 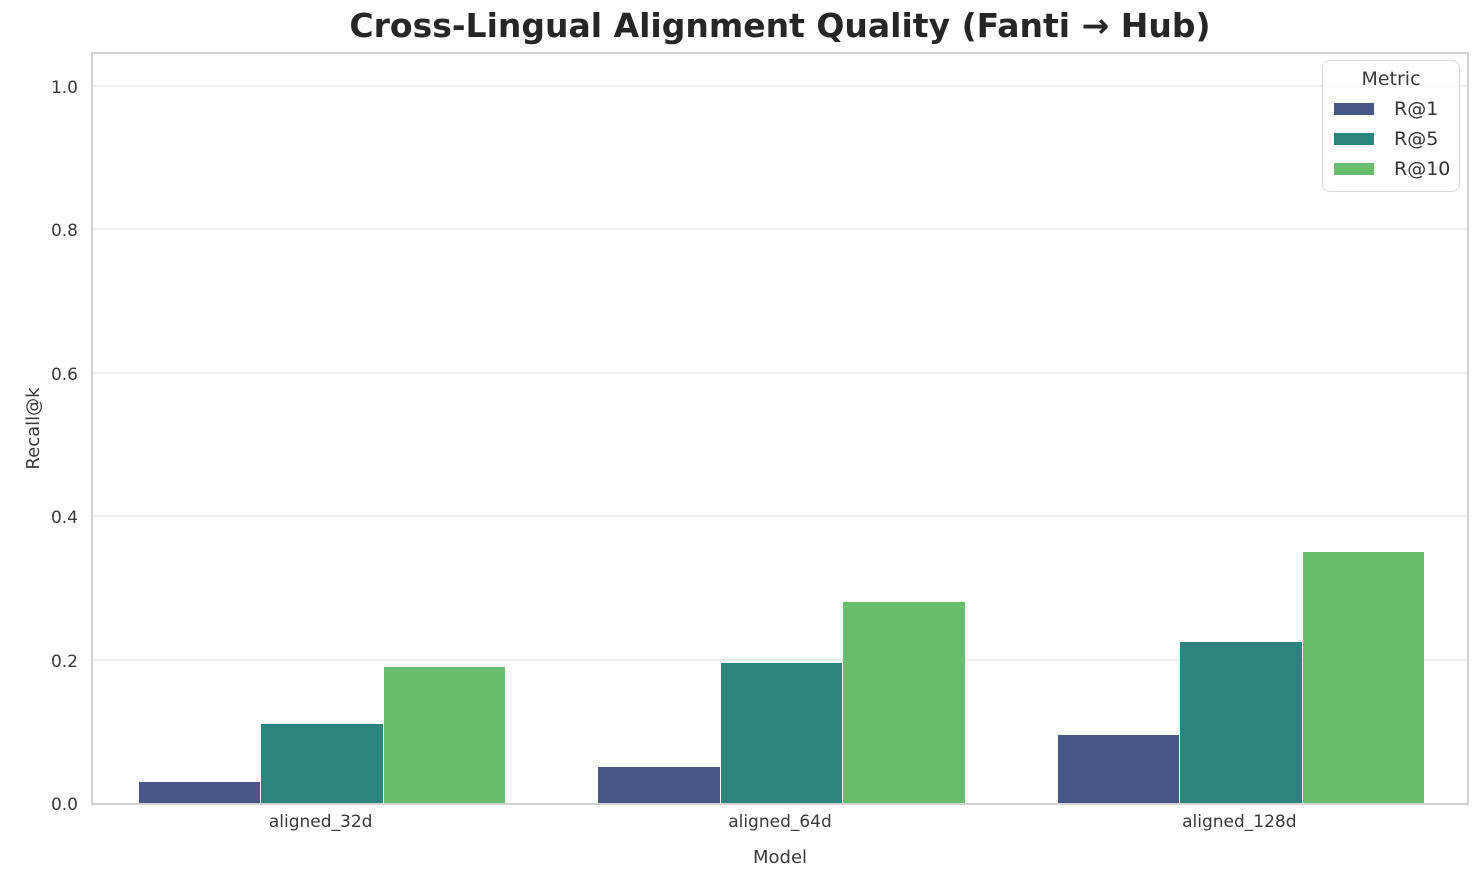 I want to click on x-axis-label: Model, so click(x=780, y=857).